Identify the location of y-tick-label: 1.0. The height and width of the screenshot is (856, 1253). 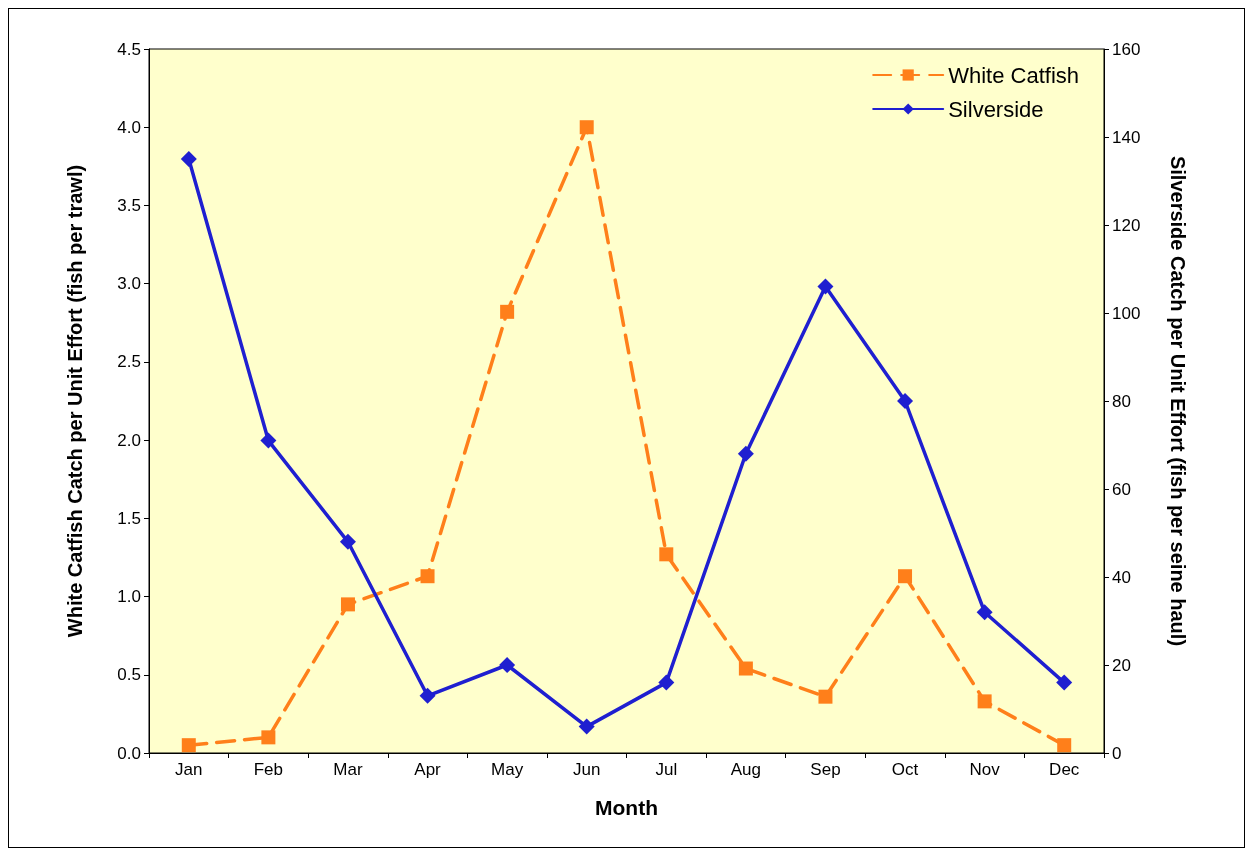
(129, 597).